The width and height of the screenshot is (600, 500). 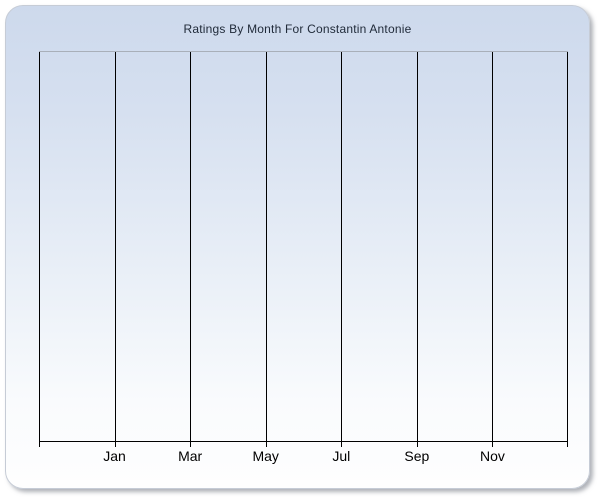 What do you see at coordinates (417, 456) in the screenshot?
I see `x-axis-label: Sep` at bounding box center [417, 456].